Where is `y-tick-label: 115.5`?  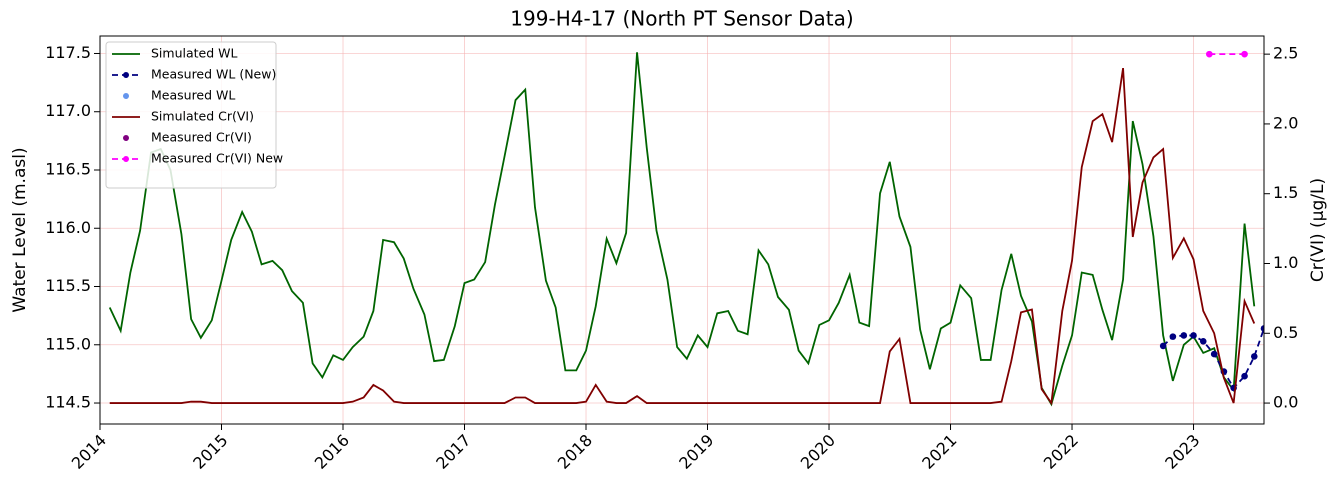 y-tick-label: 115.5 is located at coordinates (68, 285).